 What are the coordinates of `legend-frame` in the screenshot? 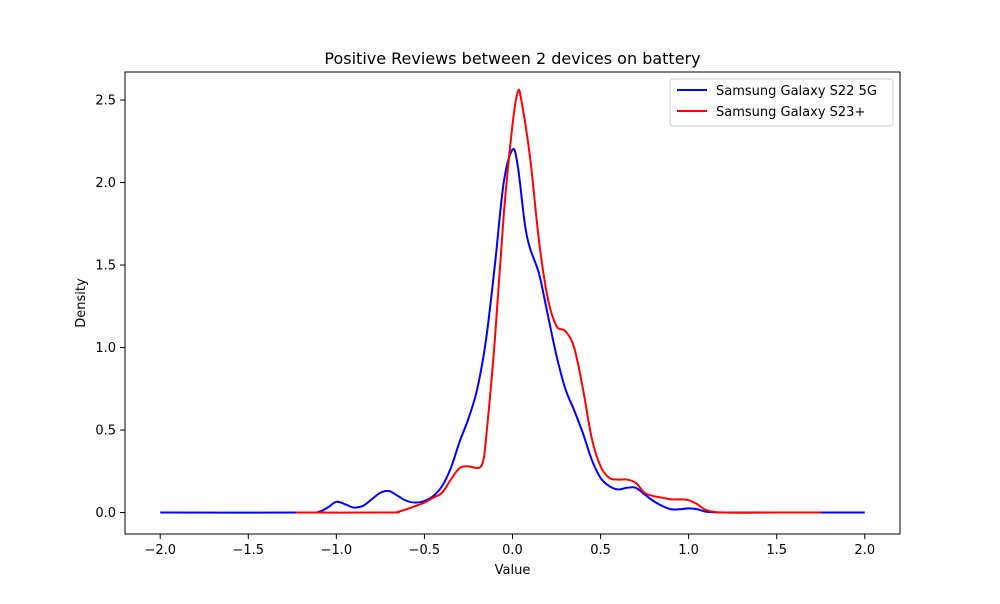 It's located at (781, 102).